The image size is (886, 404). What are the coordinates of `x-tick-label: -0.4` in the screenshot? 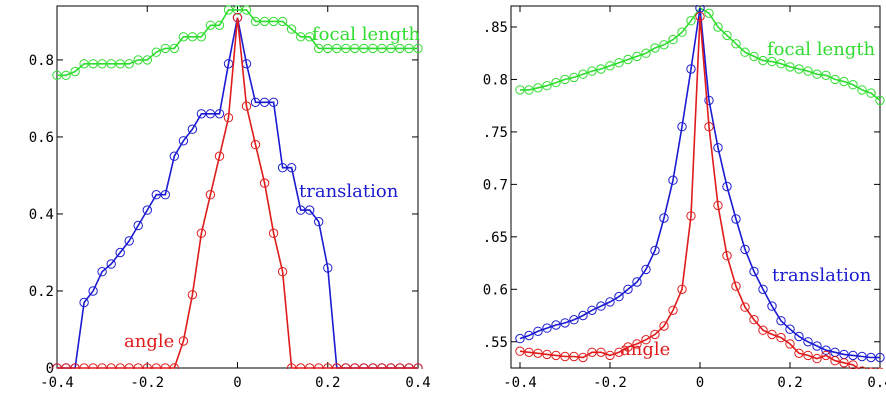 It's located at (520, 383).